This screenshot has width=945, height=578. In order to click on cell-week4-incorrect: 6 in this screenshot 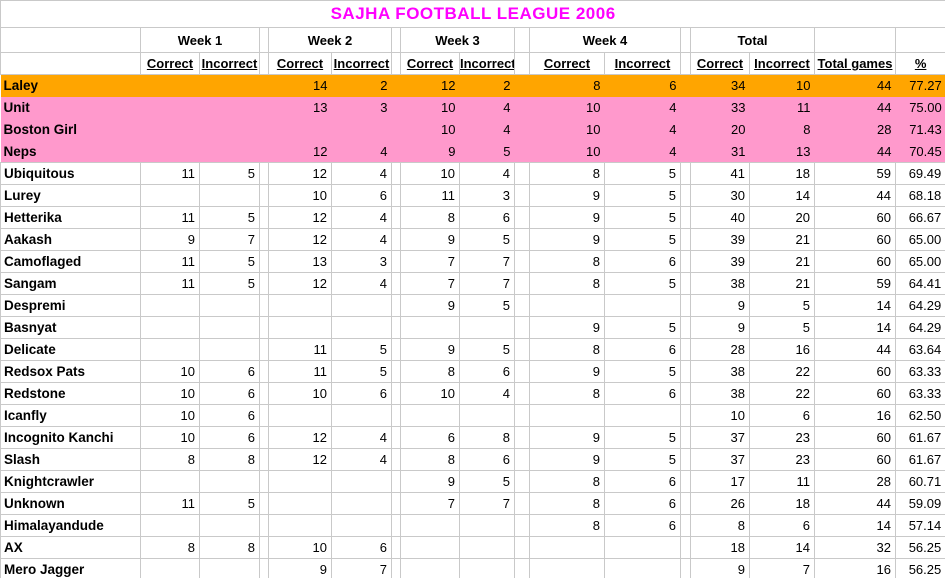, I will do `click(642, 481)`.